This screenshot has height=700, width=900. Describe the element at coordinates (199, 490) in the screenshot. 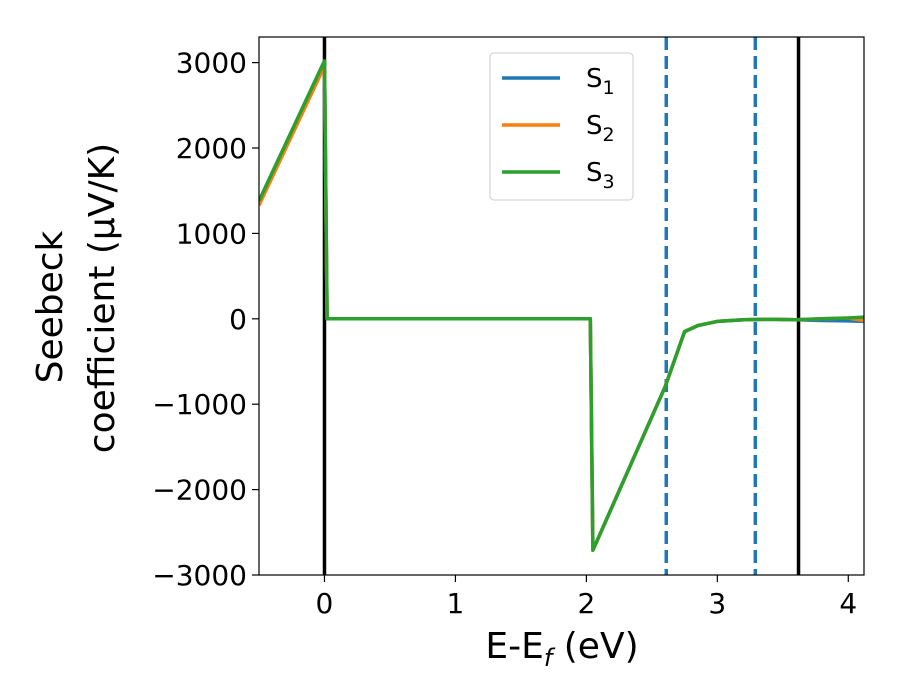

I see `y-tick-label: −2000` at that location.